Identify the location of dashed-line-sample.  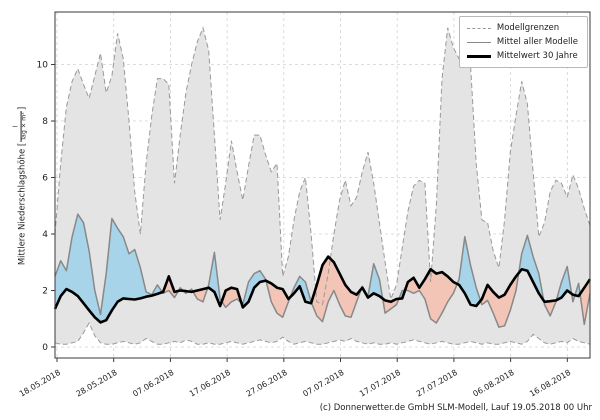
(478, 28).